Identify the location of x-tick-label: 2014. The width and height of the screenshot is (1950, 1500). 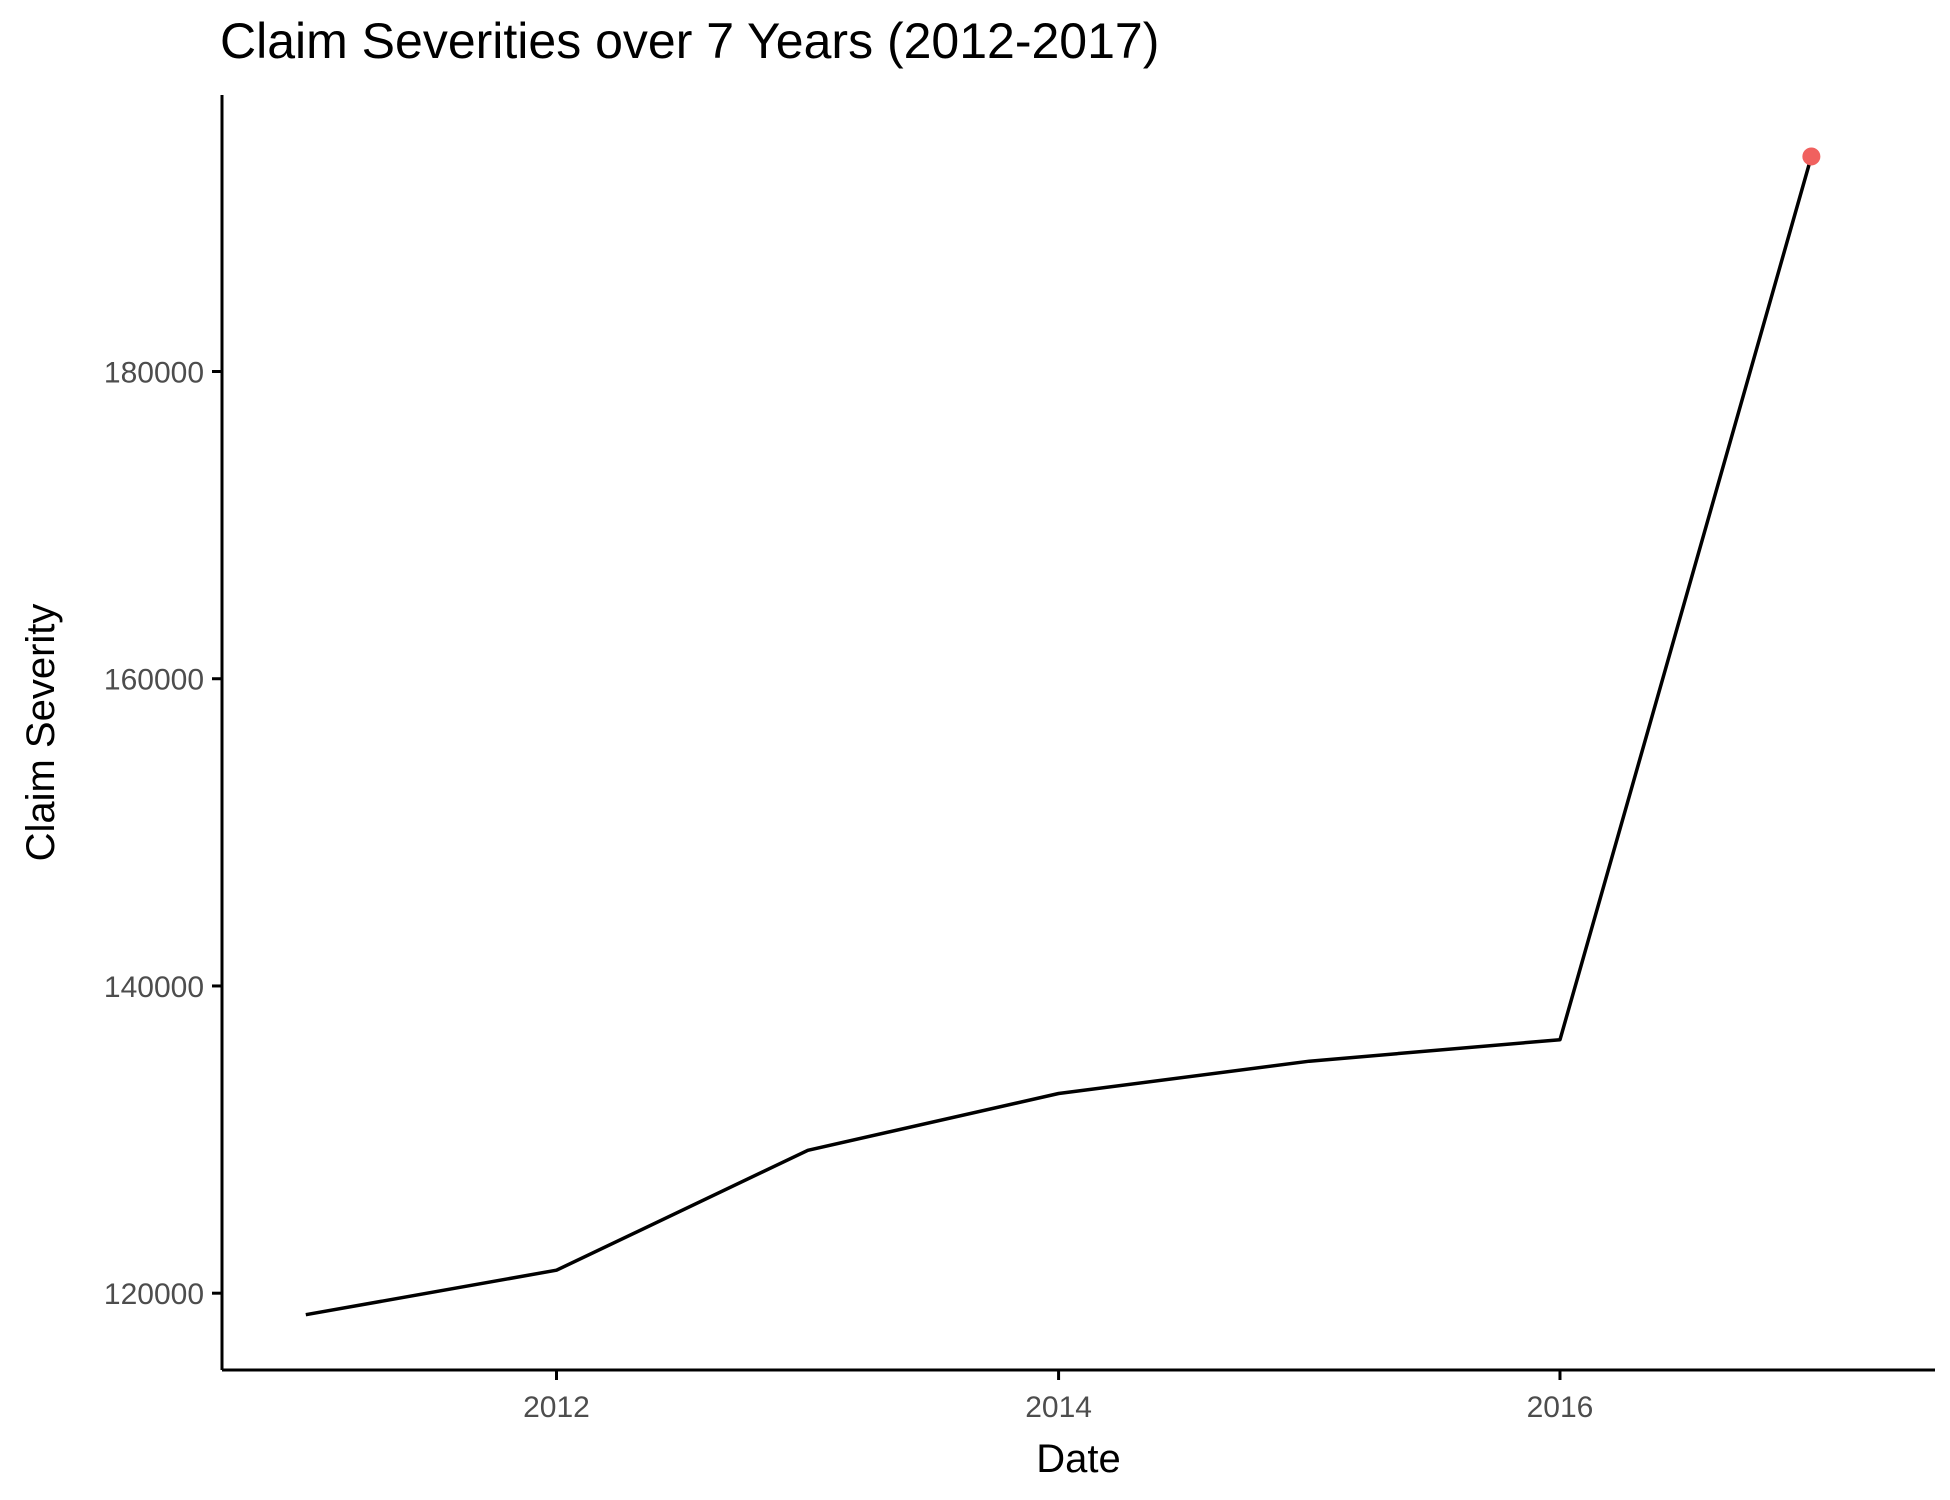
(1058, 1407).